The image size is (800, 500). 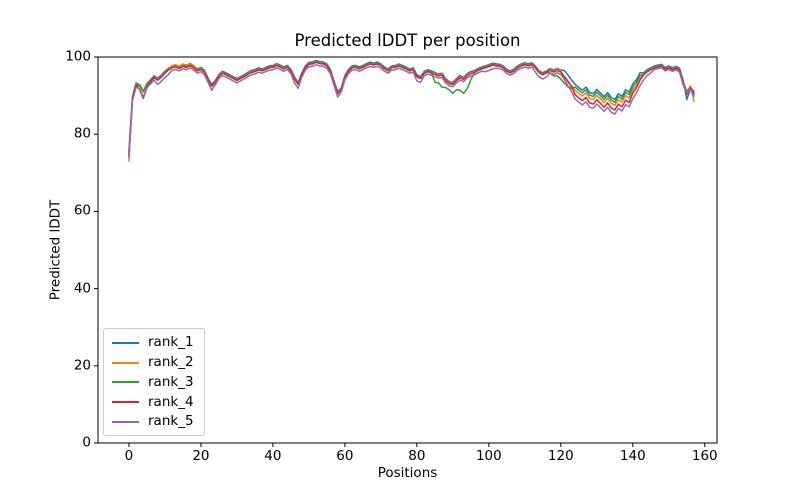 What do you see at coordinates (171, 342) in the screenshot?
I see `legend-label: rank_1` at bounding box center [171, 342].